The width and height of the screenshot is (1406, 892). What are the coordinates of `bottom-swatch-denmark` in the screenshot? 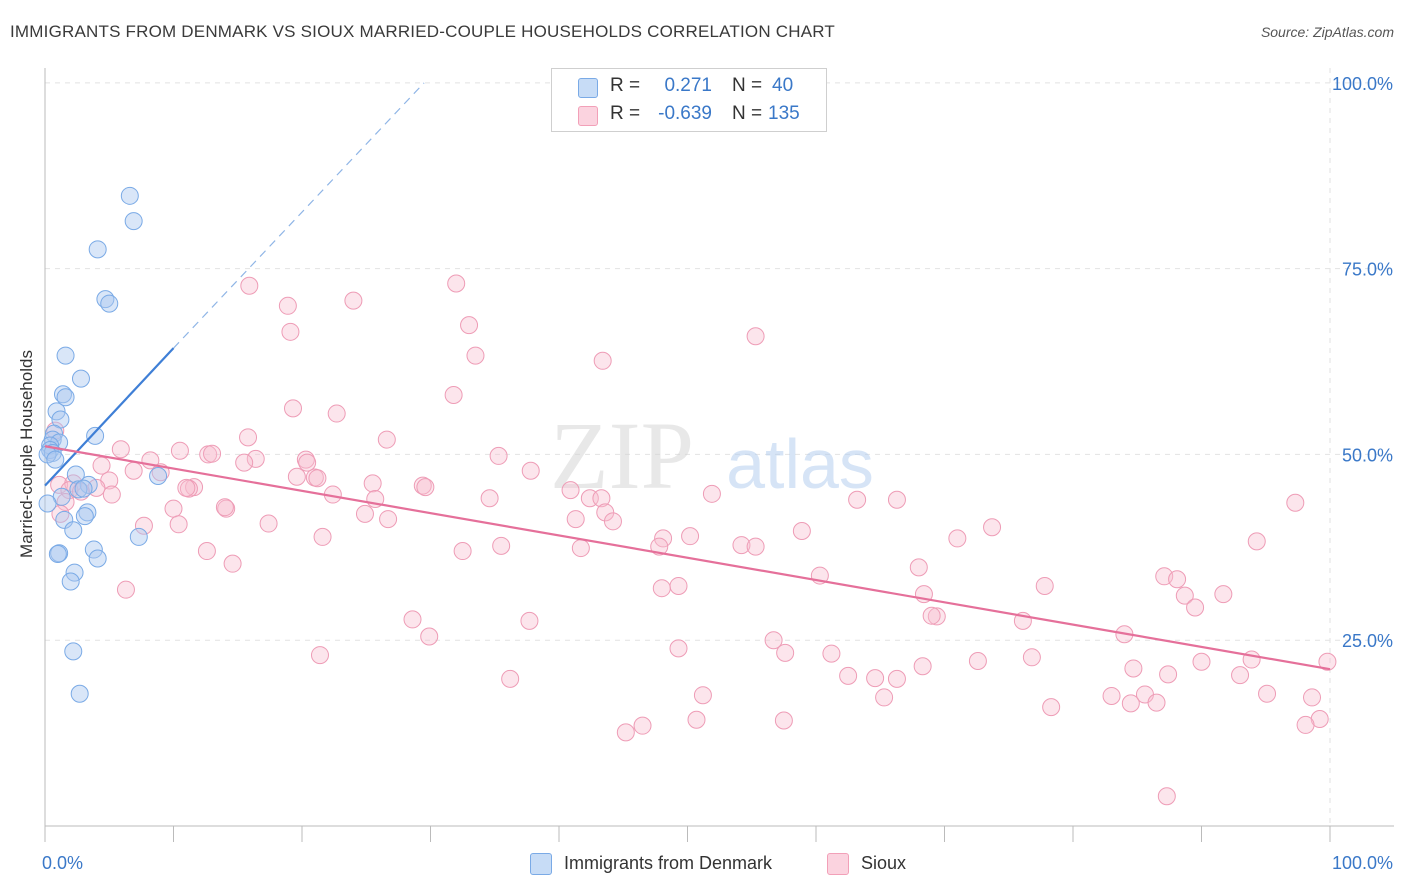 It's located at (541, 864).